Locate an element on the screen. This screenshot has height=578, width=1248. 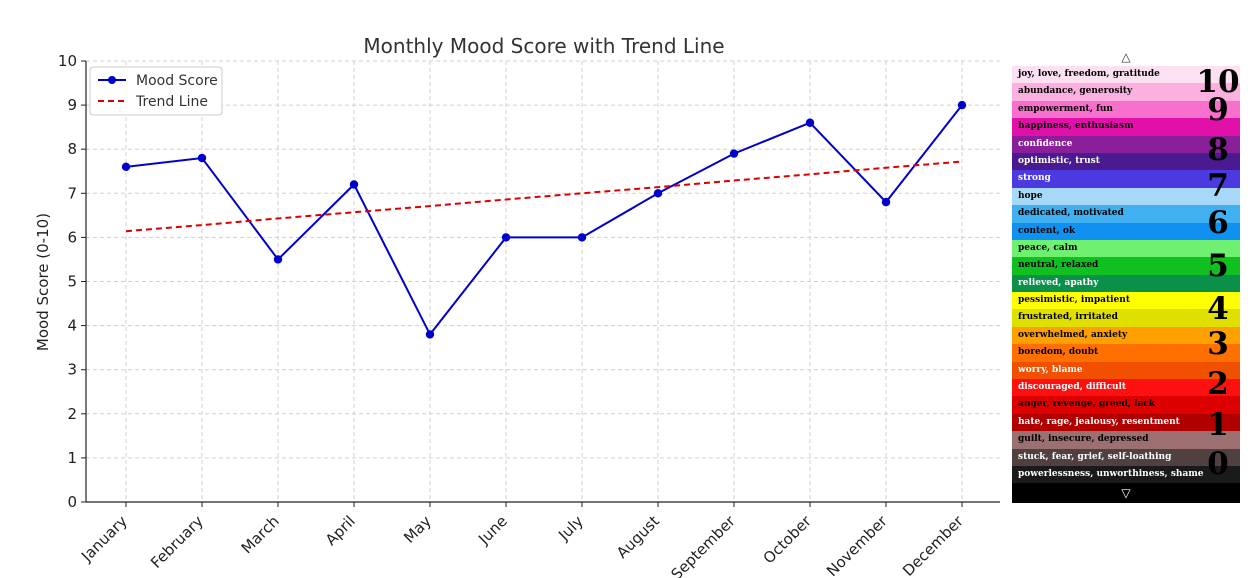
emotion-band-label: peace, calm is located at coordinates (1048, 247).